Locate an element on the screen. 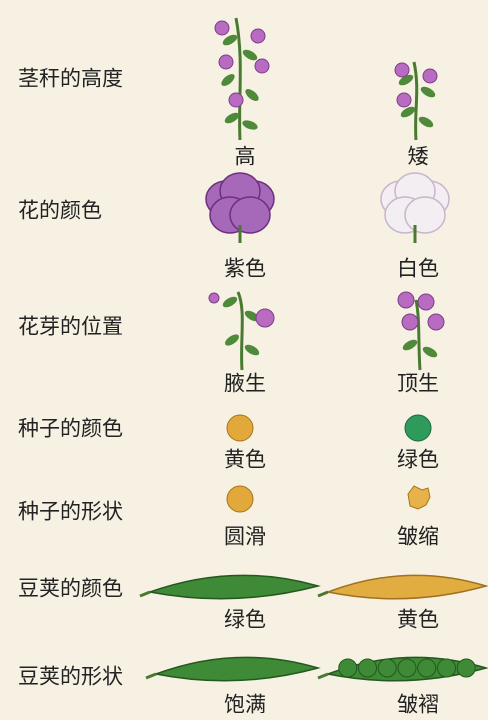 This screenshot has height=720, width=488. trait-label: 花的颜色 is located at coordinates (60, 211).